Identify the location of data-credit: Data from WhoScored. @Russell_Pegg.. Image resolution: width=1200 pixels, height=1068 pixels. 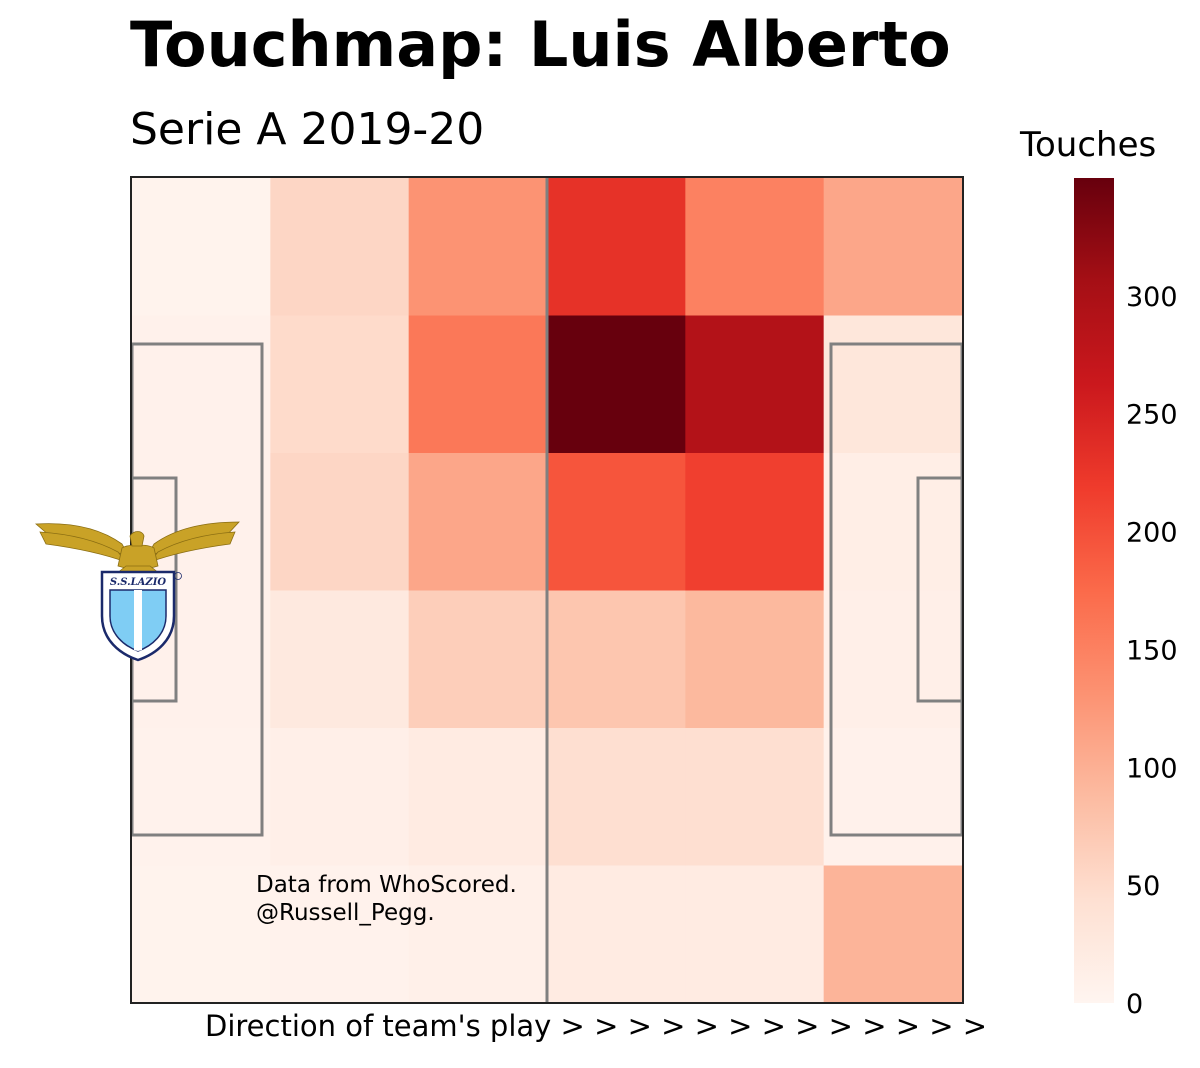
(386, 899).